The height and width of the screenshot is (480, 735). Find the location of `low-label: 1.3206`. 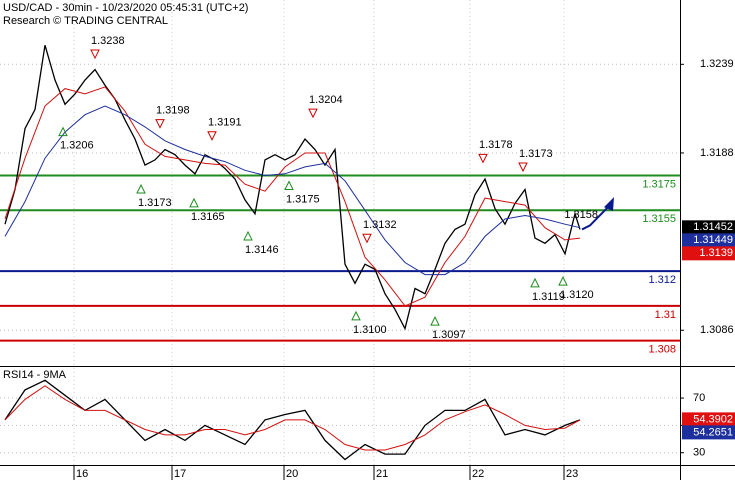

low-label: 1.3206 is located at coordinates (77, 146).